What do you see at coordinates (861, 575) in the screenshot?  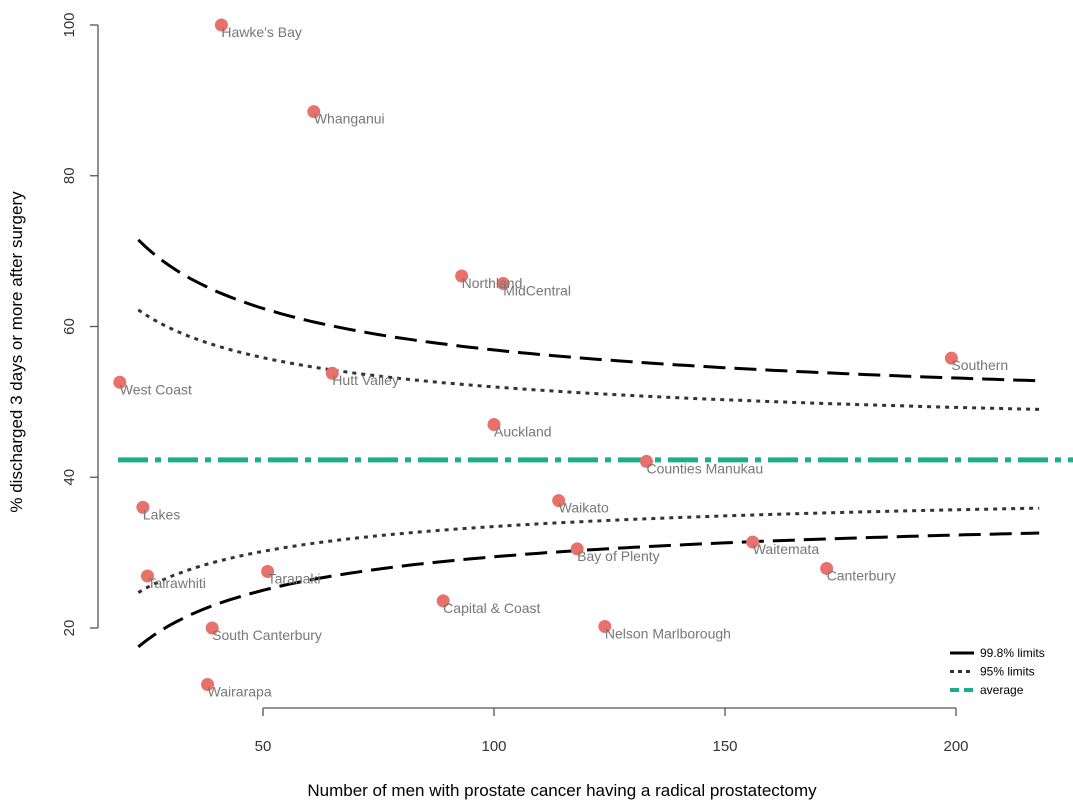 I see `point-label: Canterbury` at bounding box center [861, 575].